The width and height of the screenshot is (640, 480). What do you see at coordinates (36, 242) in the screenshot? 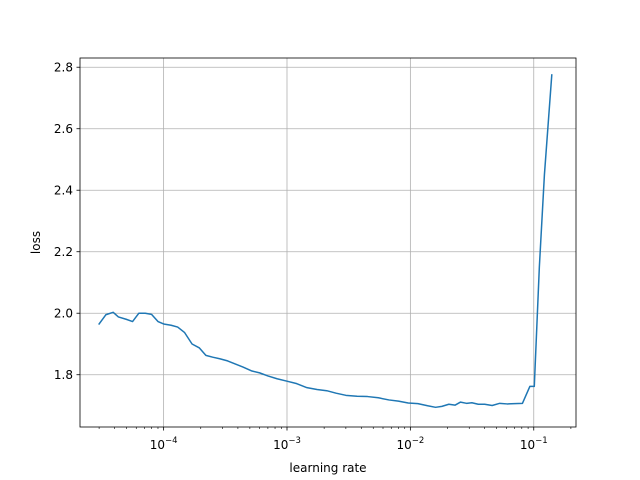
I see `y-axis-label: loss` at bounding box center [36, 242].